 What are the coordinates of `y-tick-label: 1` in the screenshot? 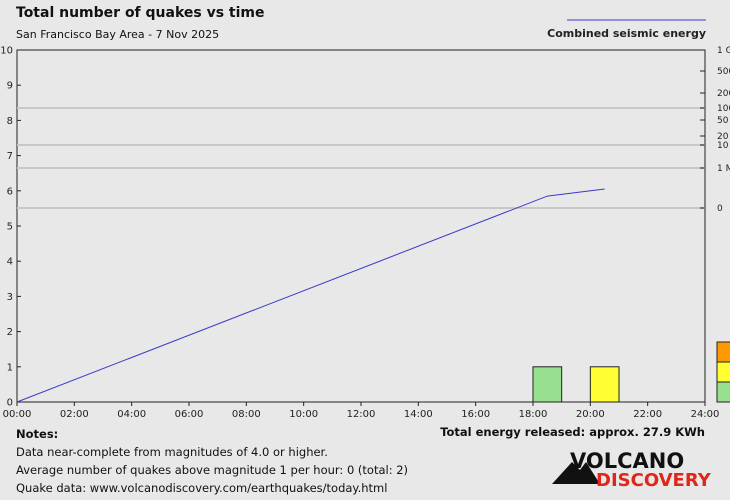 It's located at (10, 367).